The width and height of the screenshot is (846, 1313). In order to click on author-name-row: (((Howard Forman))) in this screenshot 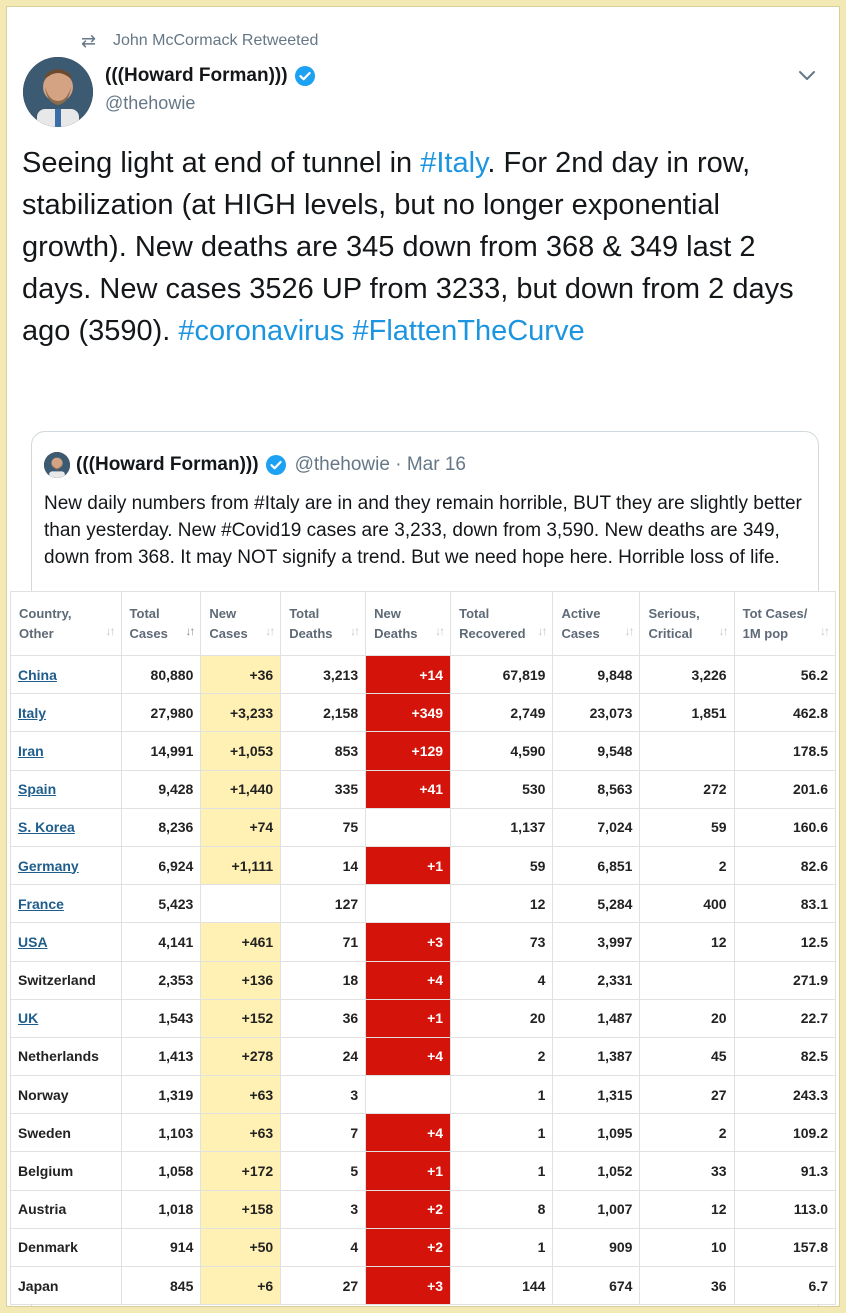, I will do `click(210, 76)`.